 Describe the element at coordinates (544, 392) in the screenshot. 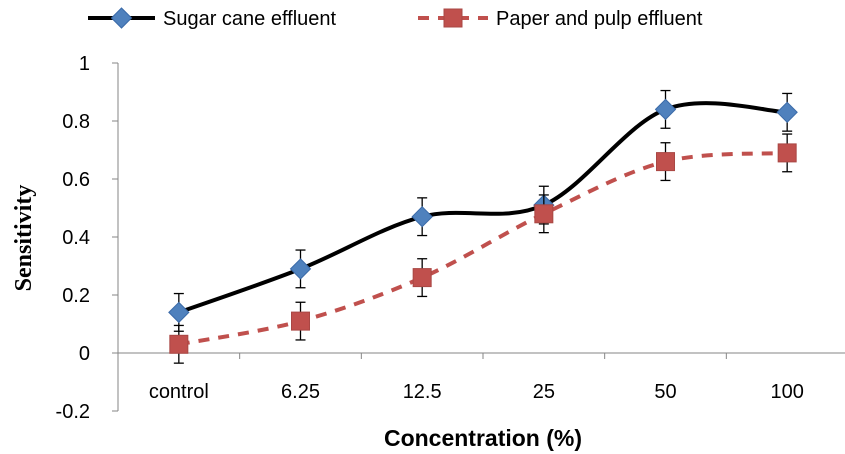

I see `x-tick-label: 25` at that location.